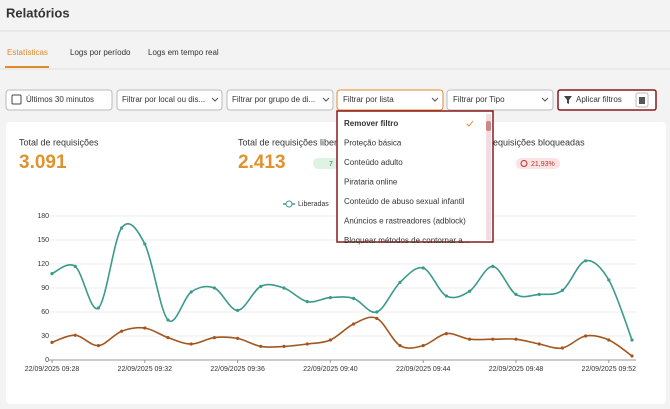 This screenshot has width=670, height=409. Describe the element at coordinates (47, 360) in the screenshot. I see `y-tick-label: 0` at that location.